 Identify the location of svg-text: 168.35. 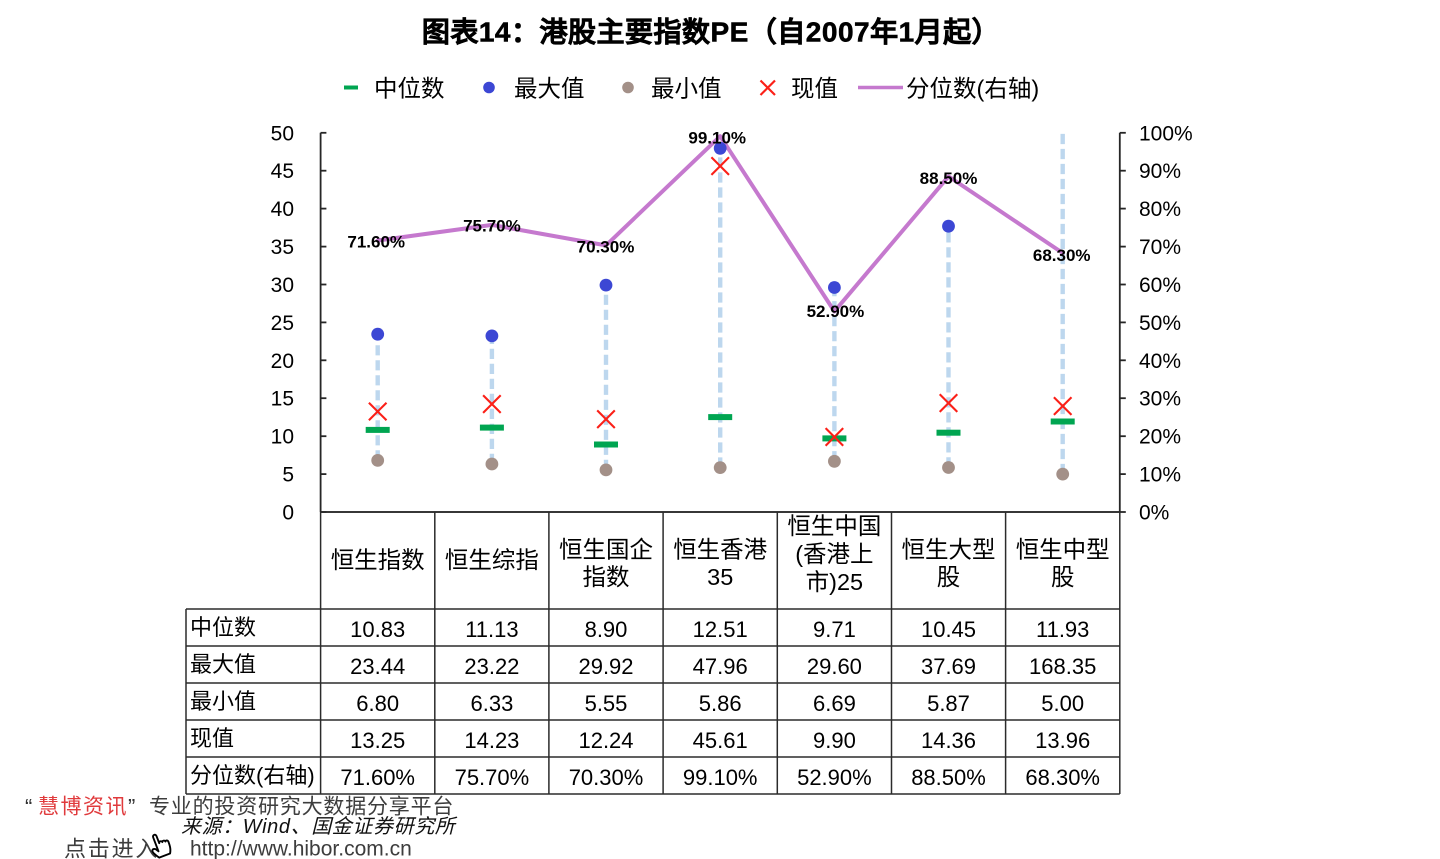
(1062, 666).